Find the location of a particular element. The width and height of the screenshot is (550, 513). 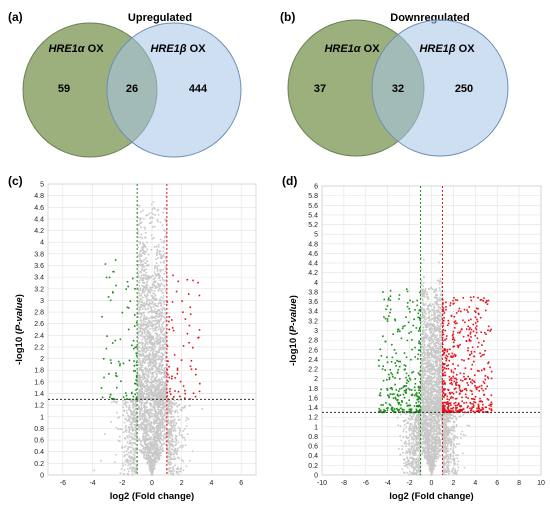

x-tick-label: 4 is located at coordinates (211, 483).